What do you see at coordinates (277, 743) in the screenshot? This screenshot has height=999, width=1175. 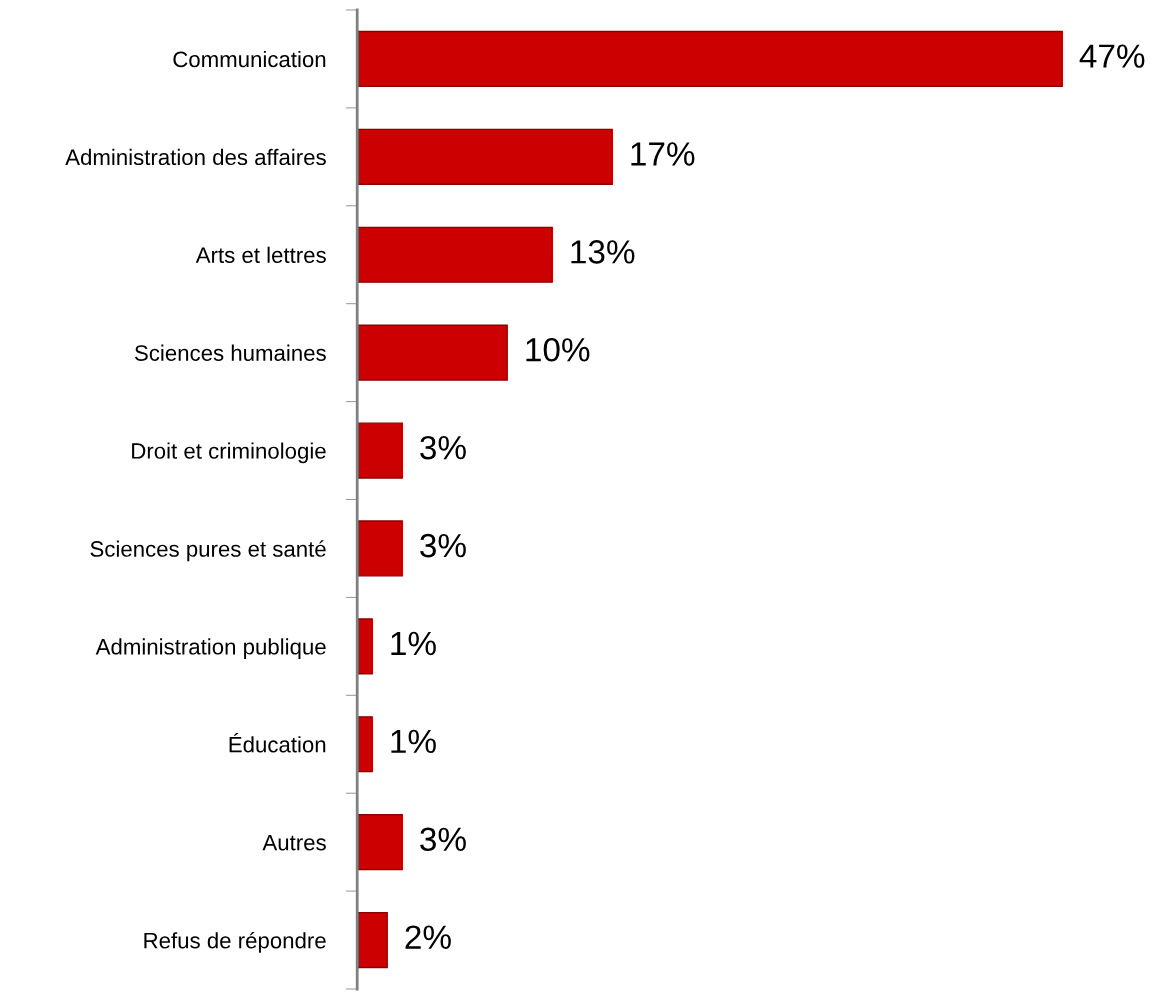 I see `y-tick-label: Éducation` at bounding box center [277, 743].